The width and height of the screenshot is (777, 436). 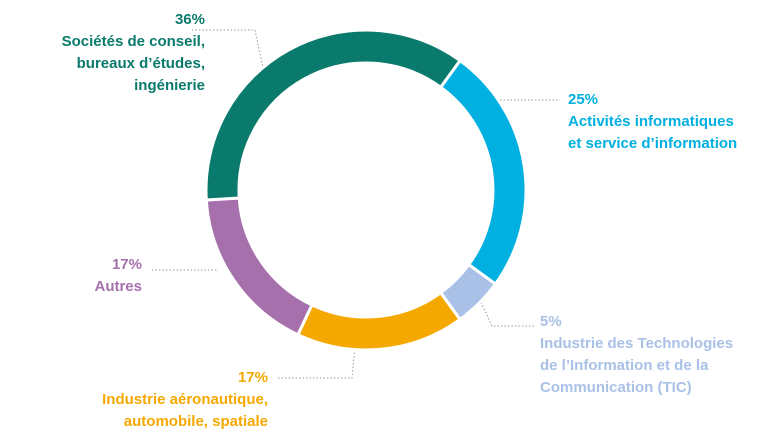 What do you see at coordinates (651, 121) in the screenshot?
I see `segment-label: Activités informatiques` at bounding box center [651, 121].